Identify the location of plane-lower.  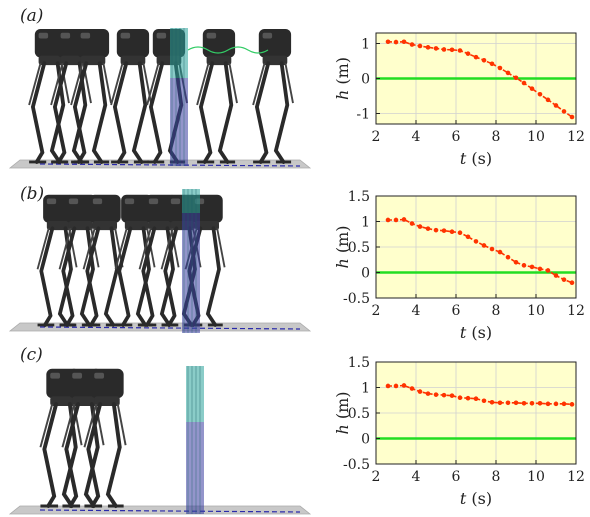
(195, 468).